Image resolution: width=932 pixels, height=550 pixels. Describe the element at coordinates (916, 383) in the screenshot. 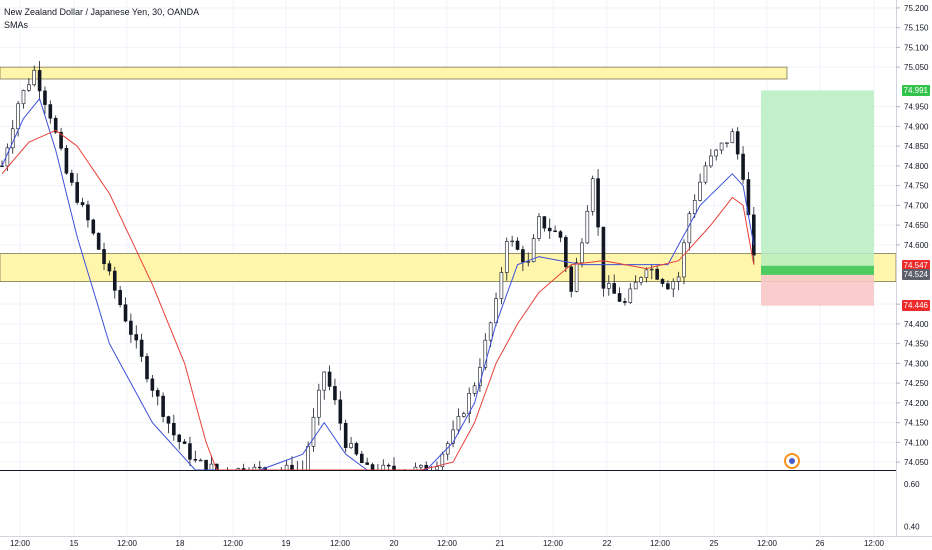

I see `y-tick-label: 74.250` at that location.